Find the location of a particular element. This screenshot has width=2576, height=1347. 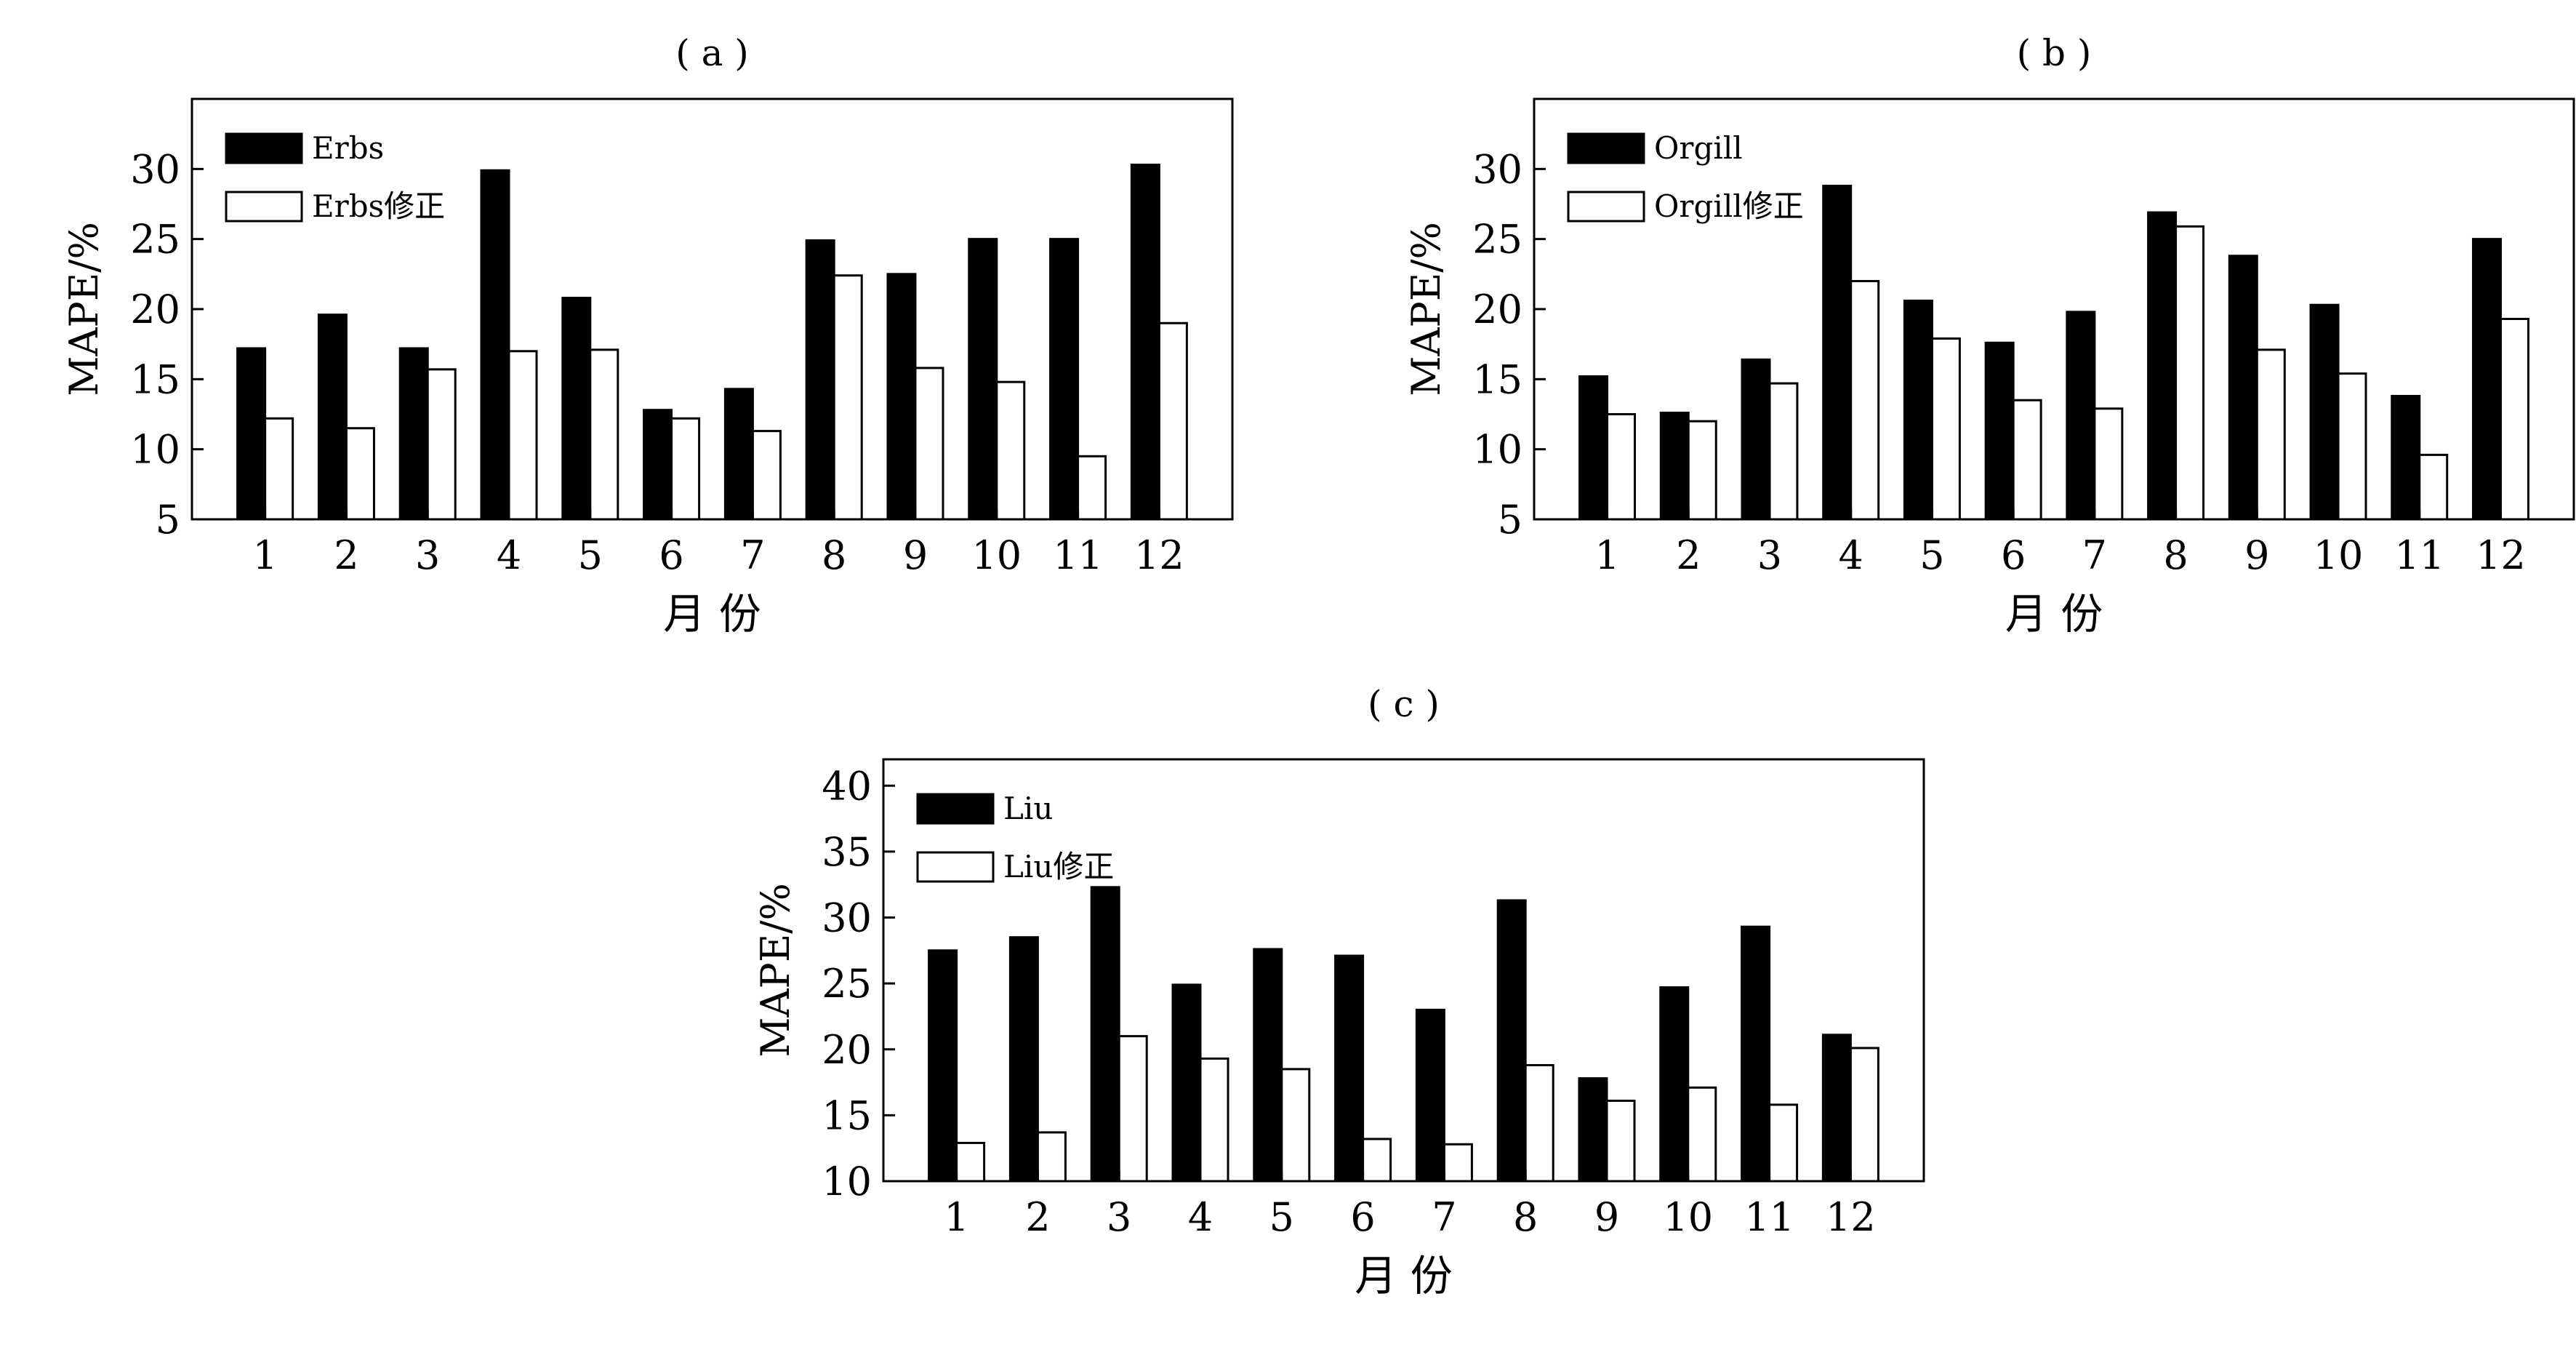

panel-label: ( a ) is located at coordinates (712, 53).